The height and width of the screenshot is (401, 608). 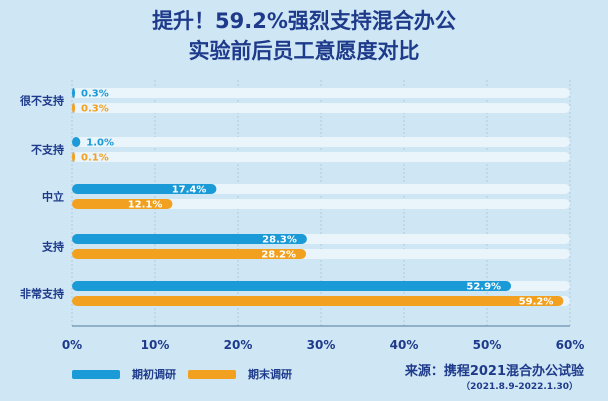 What do you see at coordinates (279, 240) in the screenshot?
I see `data-label: 28.3%` at bounding box center [279, 240].